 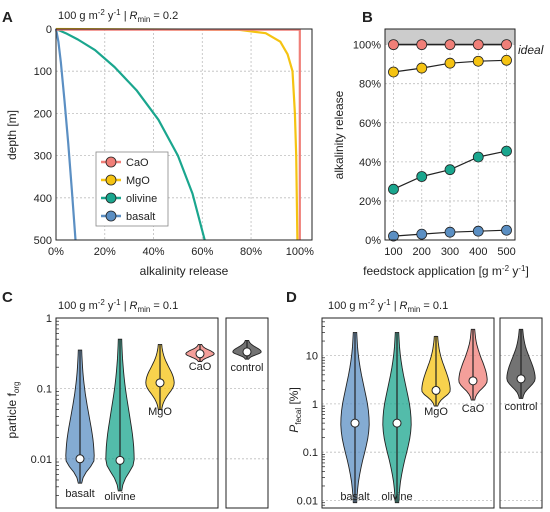 I want to click on panel-d-subtitle: 100 g m-2 y-1 | Rmin = 0.1, so click(x=388, y=306).